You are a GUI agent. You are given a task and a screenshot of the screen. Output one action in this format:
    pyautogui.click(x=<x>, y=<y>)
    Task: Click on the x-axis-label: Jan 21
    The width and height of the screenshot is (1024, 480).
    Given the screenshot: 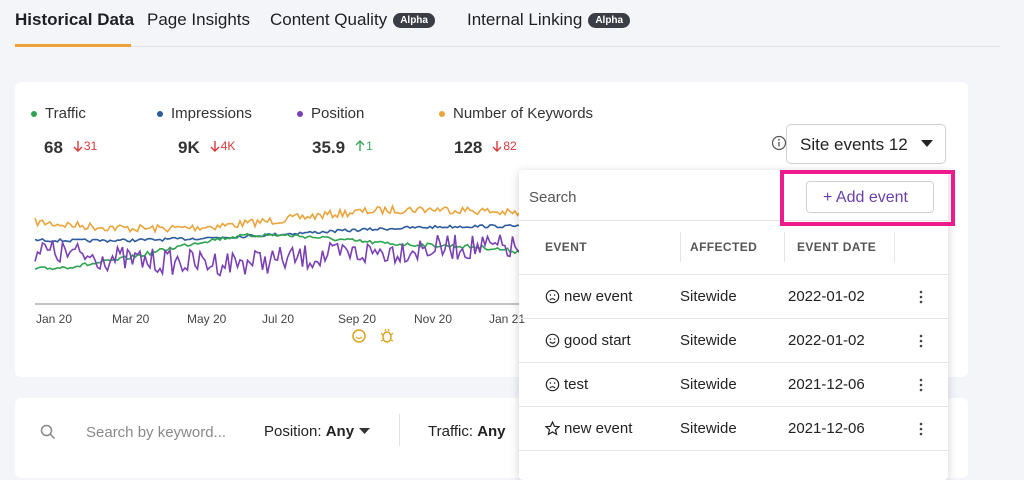 What is the action you would take?
    pyautogui.click(x=507, y=319)
    